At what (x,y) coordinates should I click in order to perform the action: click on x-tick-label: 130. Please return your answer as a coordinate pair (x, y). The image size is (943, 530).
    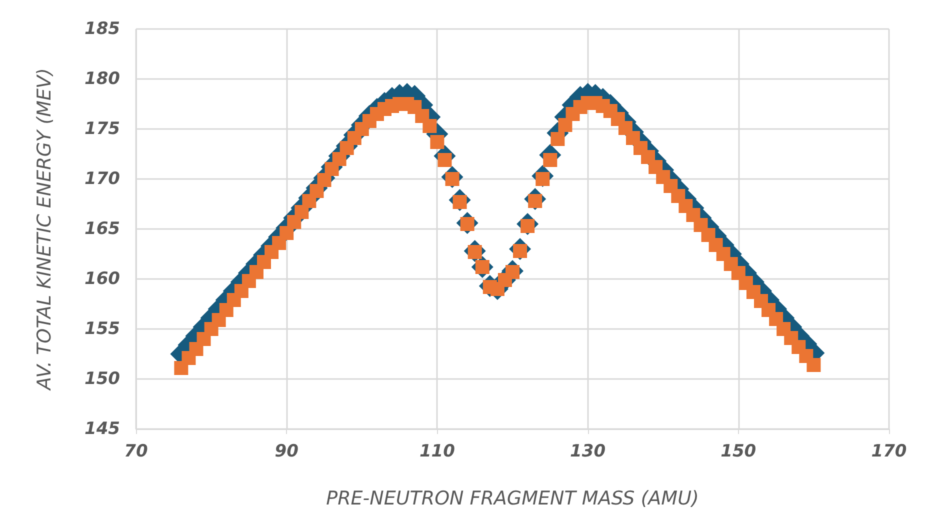
    Looking at the image, I should click on (588, 452).